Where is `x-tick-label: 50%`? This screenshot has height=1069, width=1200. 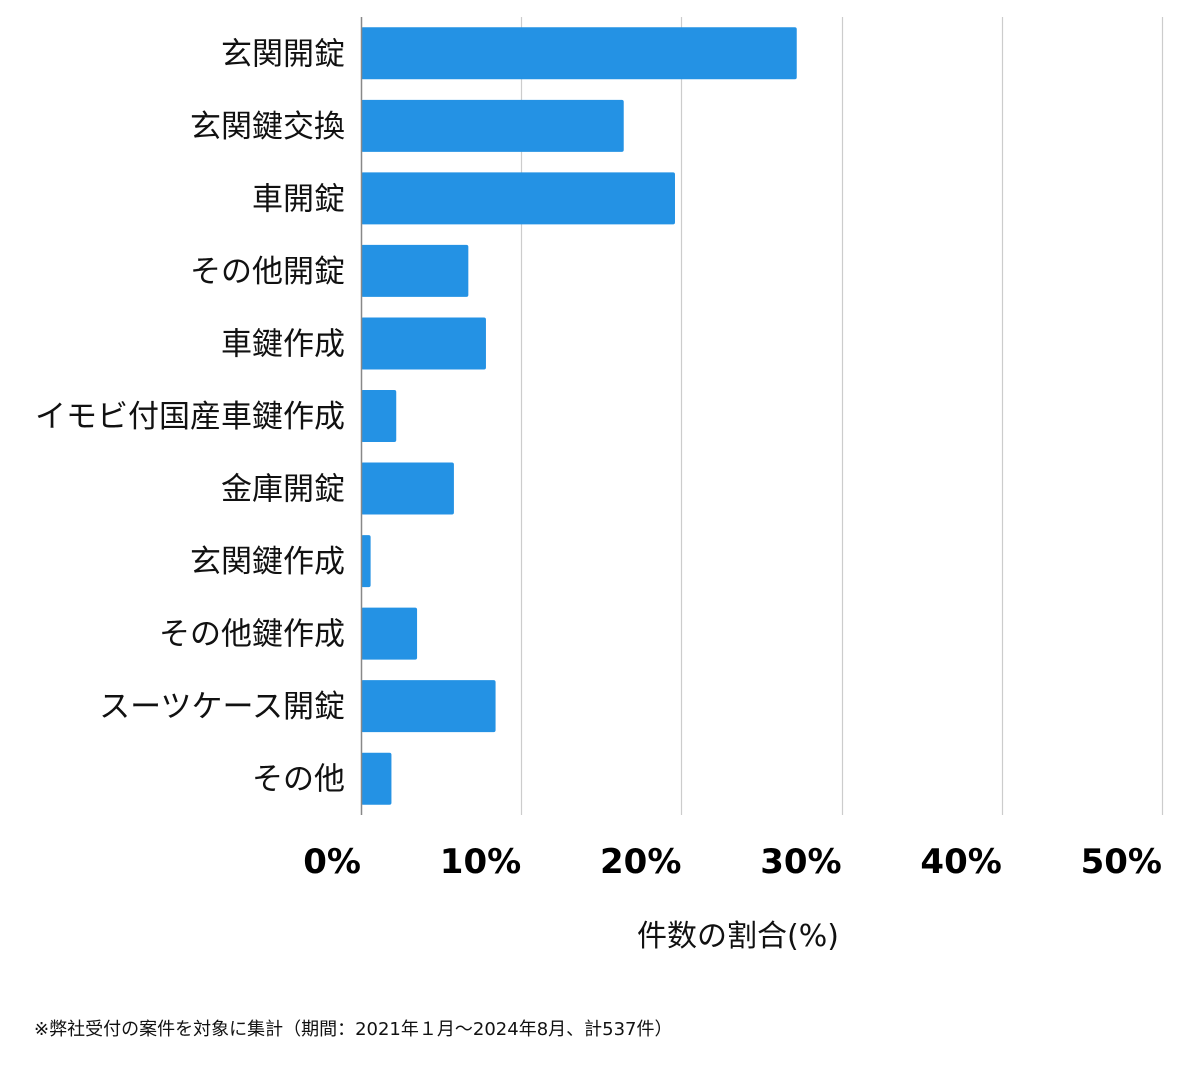 x-tick-label: 50% is located at coordinates (1121, 862).